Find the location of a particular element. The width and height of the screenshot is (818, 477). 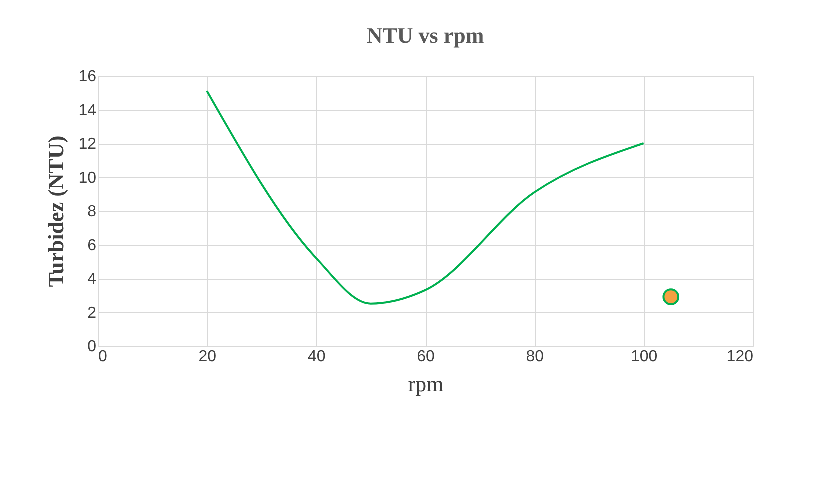

x-tick-label: 100 is located at coordinates (644, 357).